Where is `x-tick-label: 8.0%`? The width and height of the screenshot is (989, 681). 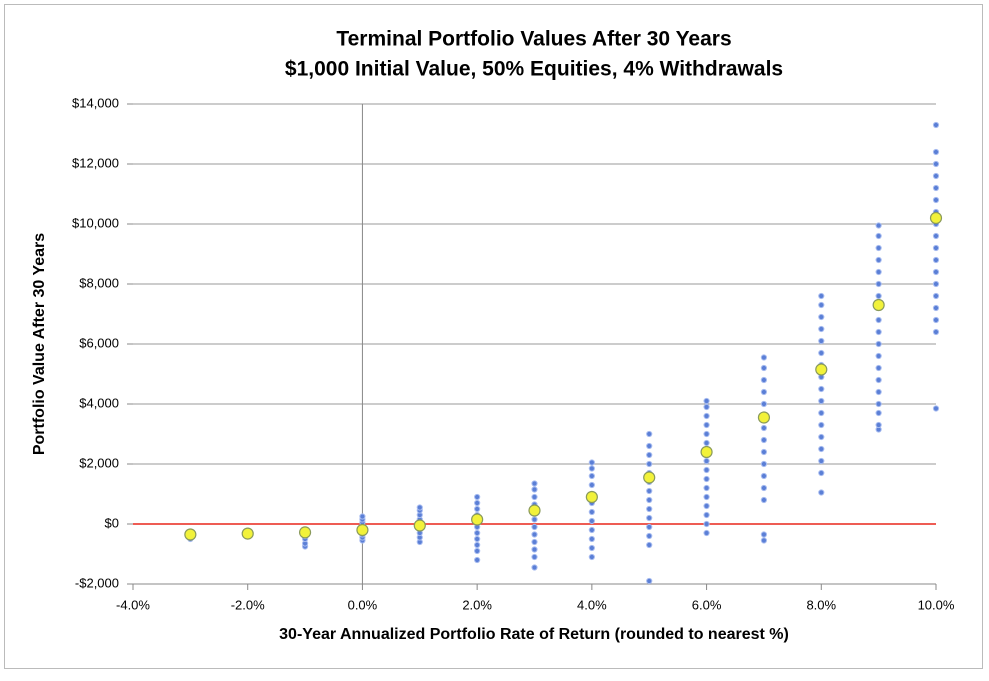 x-tick-label: 8.0% is located at coordinates (821, 604).